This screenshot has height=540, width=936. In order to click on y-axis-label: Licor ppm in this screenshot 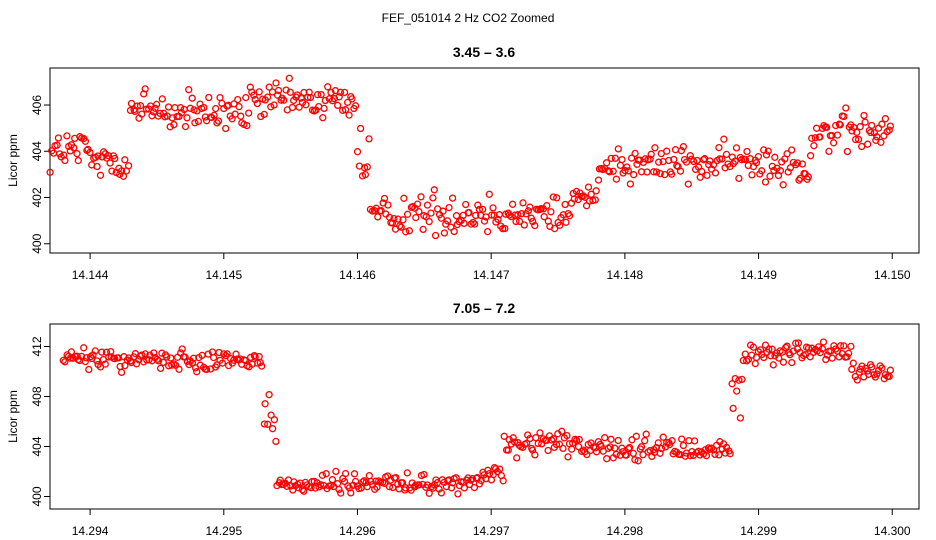, I will do `click(13, 416)`.